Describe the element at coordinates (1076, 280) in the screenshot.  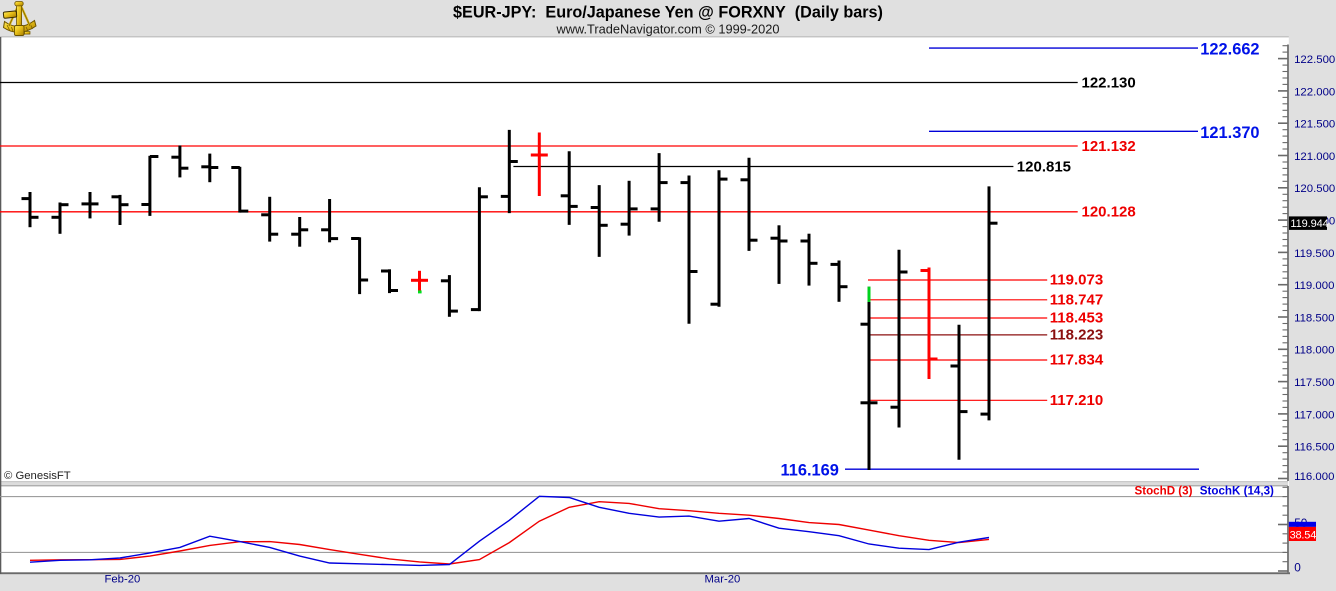
I see `svg-text: 119.073` at that location.